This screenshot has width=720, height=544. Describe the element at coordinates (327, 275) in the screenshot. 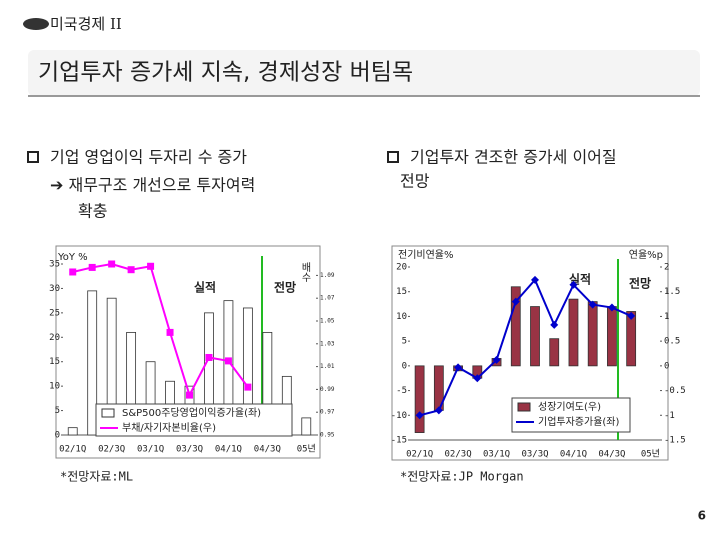

I see `y2-tick-label: 1.09` at that location.